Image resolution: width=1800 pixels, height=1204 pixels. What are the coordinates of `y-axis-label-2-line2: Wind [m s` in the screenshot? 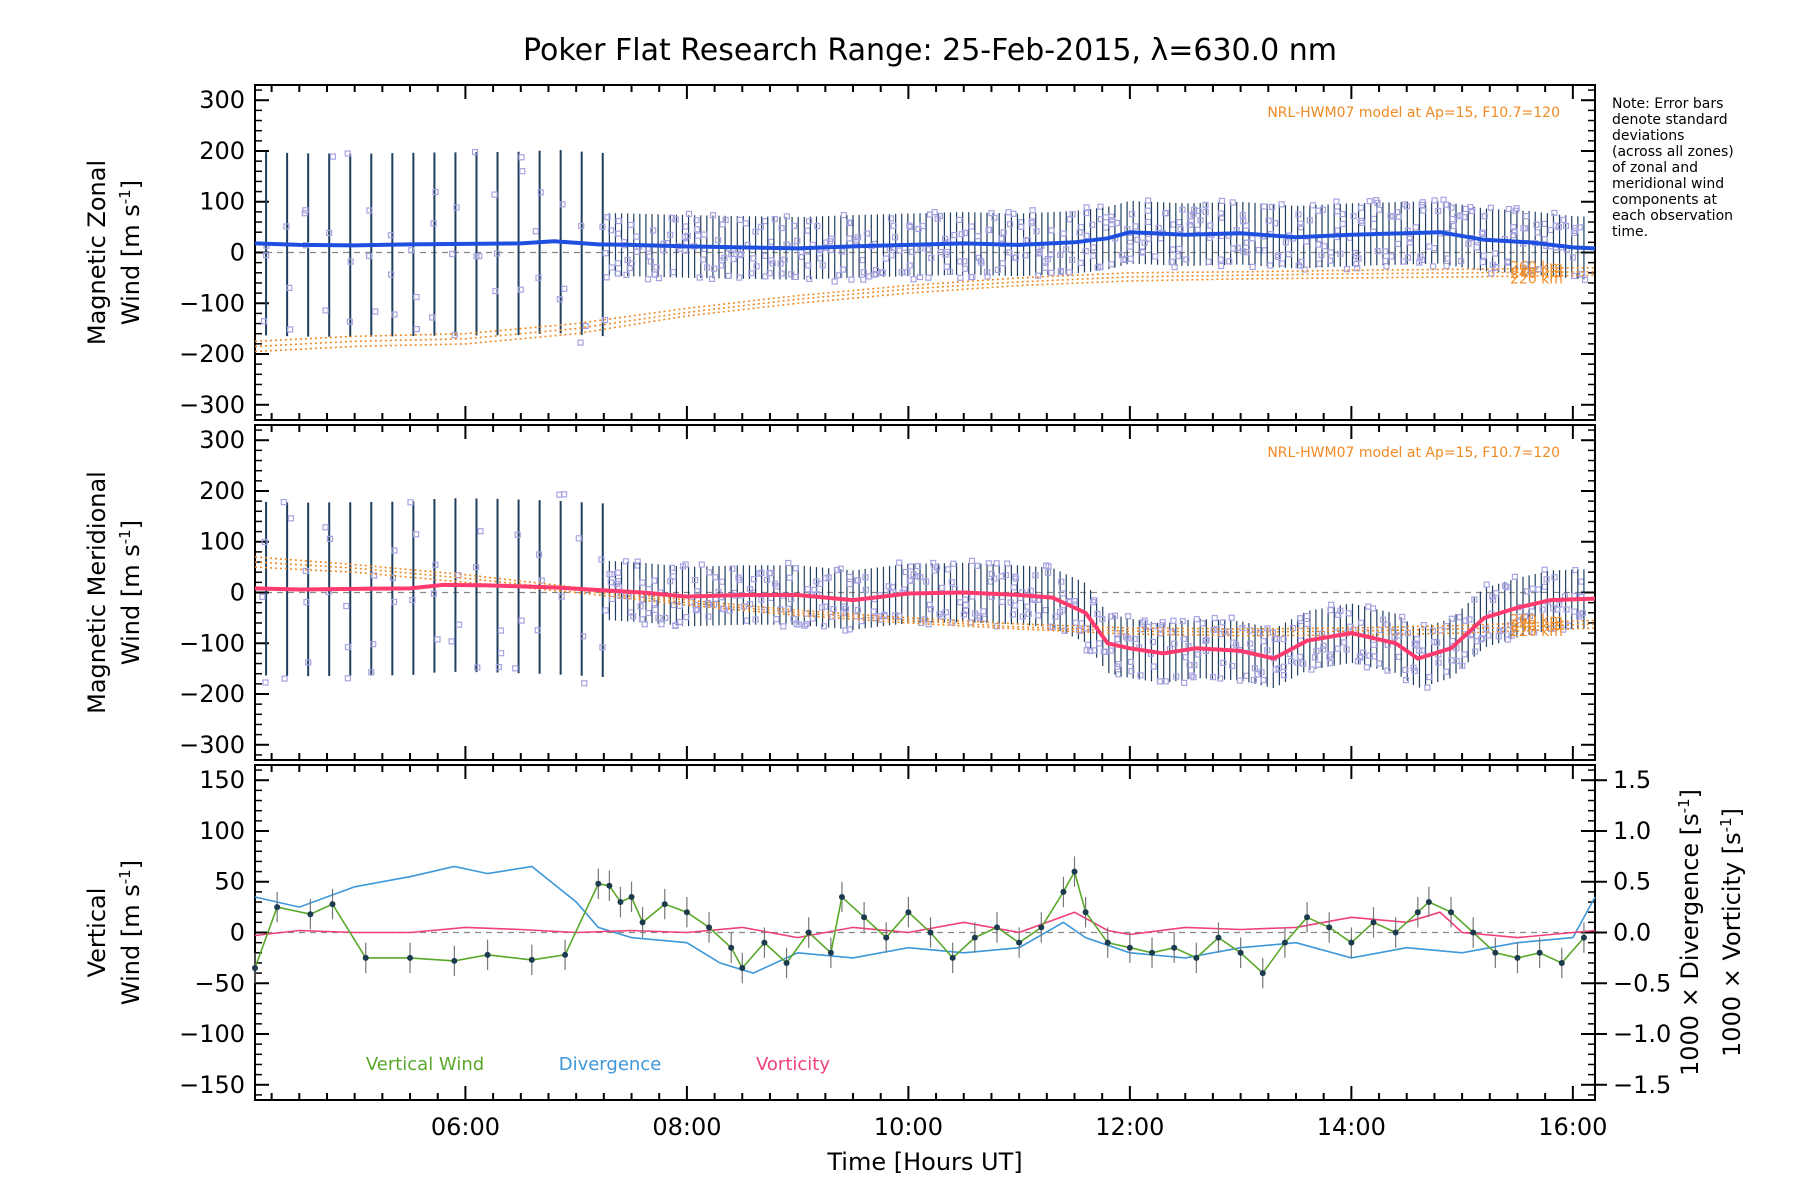 It's located at (131, 604).